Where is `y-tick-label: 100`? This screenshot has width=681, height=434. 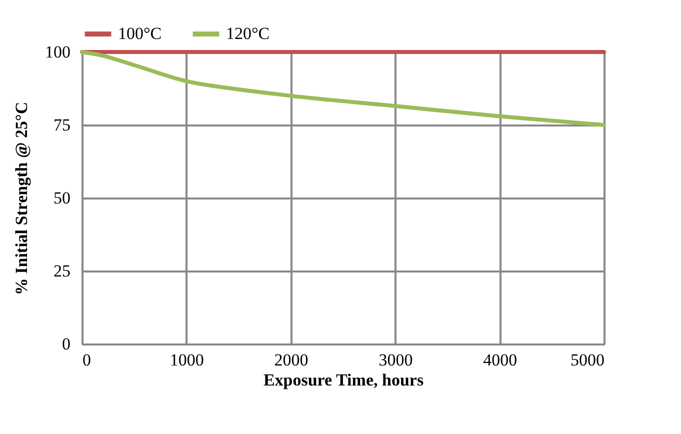 y-tick-label: 100 is located at coordinates (57, 52).